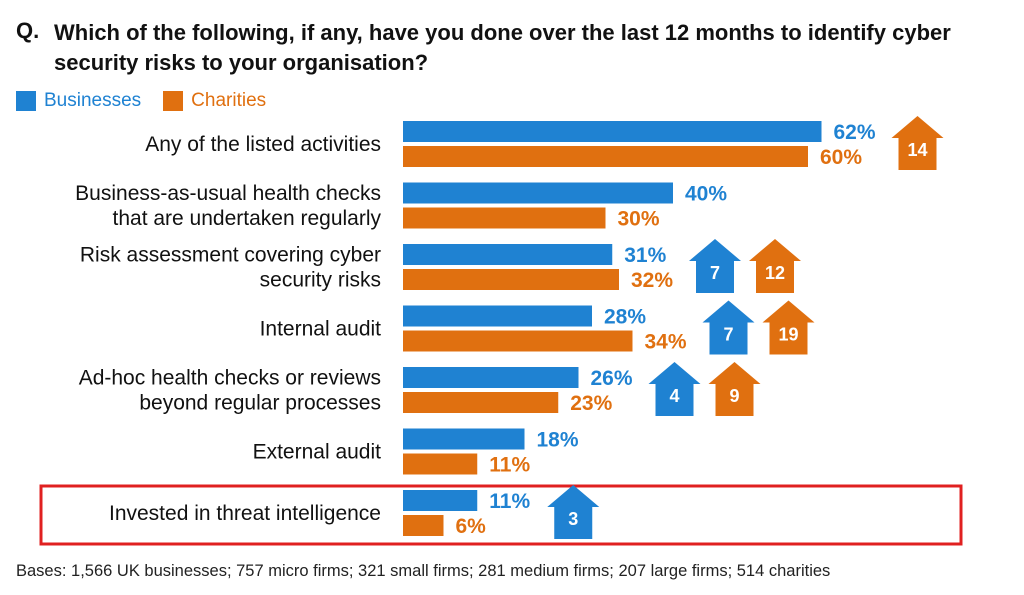 The height and width of the screenshot is (595, 1024). What do you see at coordinates (788, 335) in the screenshot?
I see `change-arrow-label: 19` at bounding box center [788, 335].